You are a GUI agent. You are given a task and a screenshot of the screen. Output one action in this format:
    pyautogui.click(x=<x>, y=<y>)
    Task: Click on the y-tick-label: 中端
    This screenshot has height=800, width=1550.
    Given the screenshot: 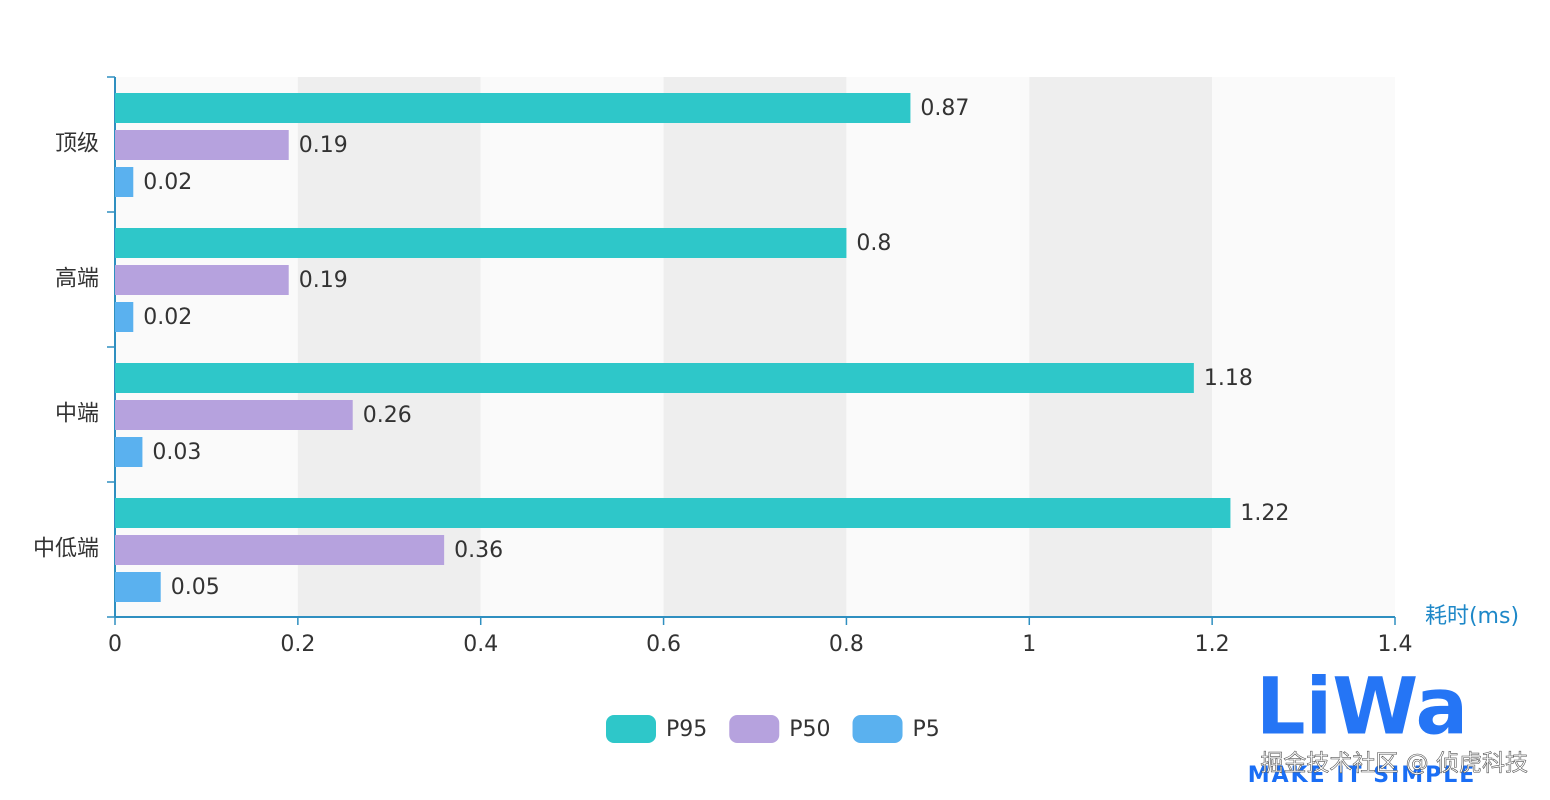 What is the action you would take?
    pyautogui.click(x=77, y=414)
    